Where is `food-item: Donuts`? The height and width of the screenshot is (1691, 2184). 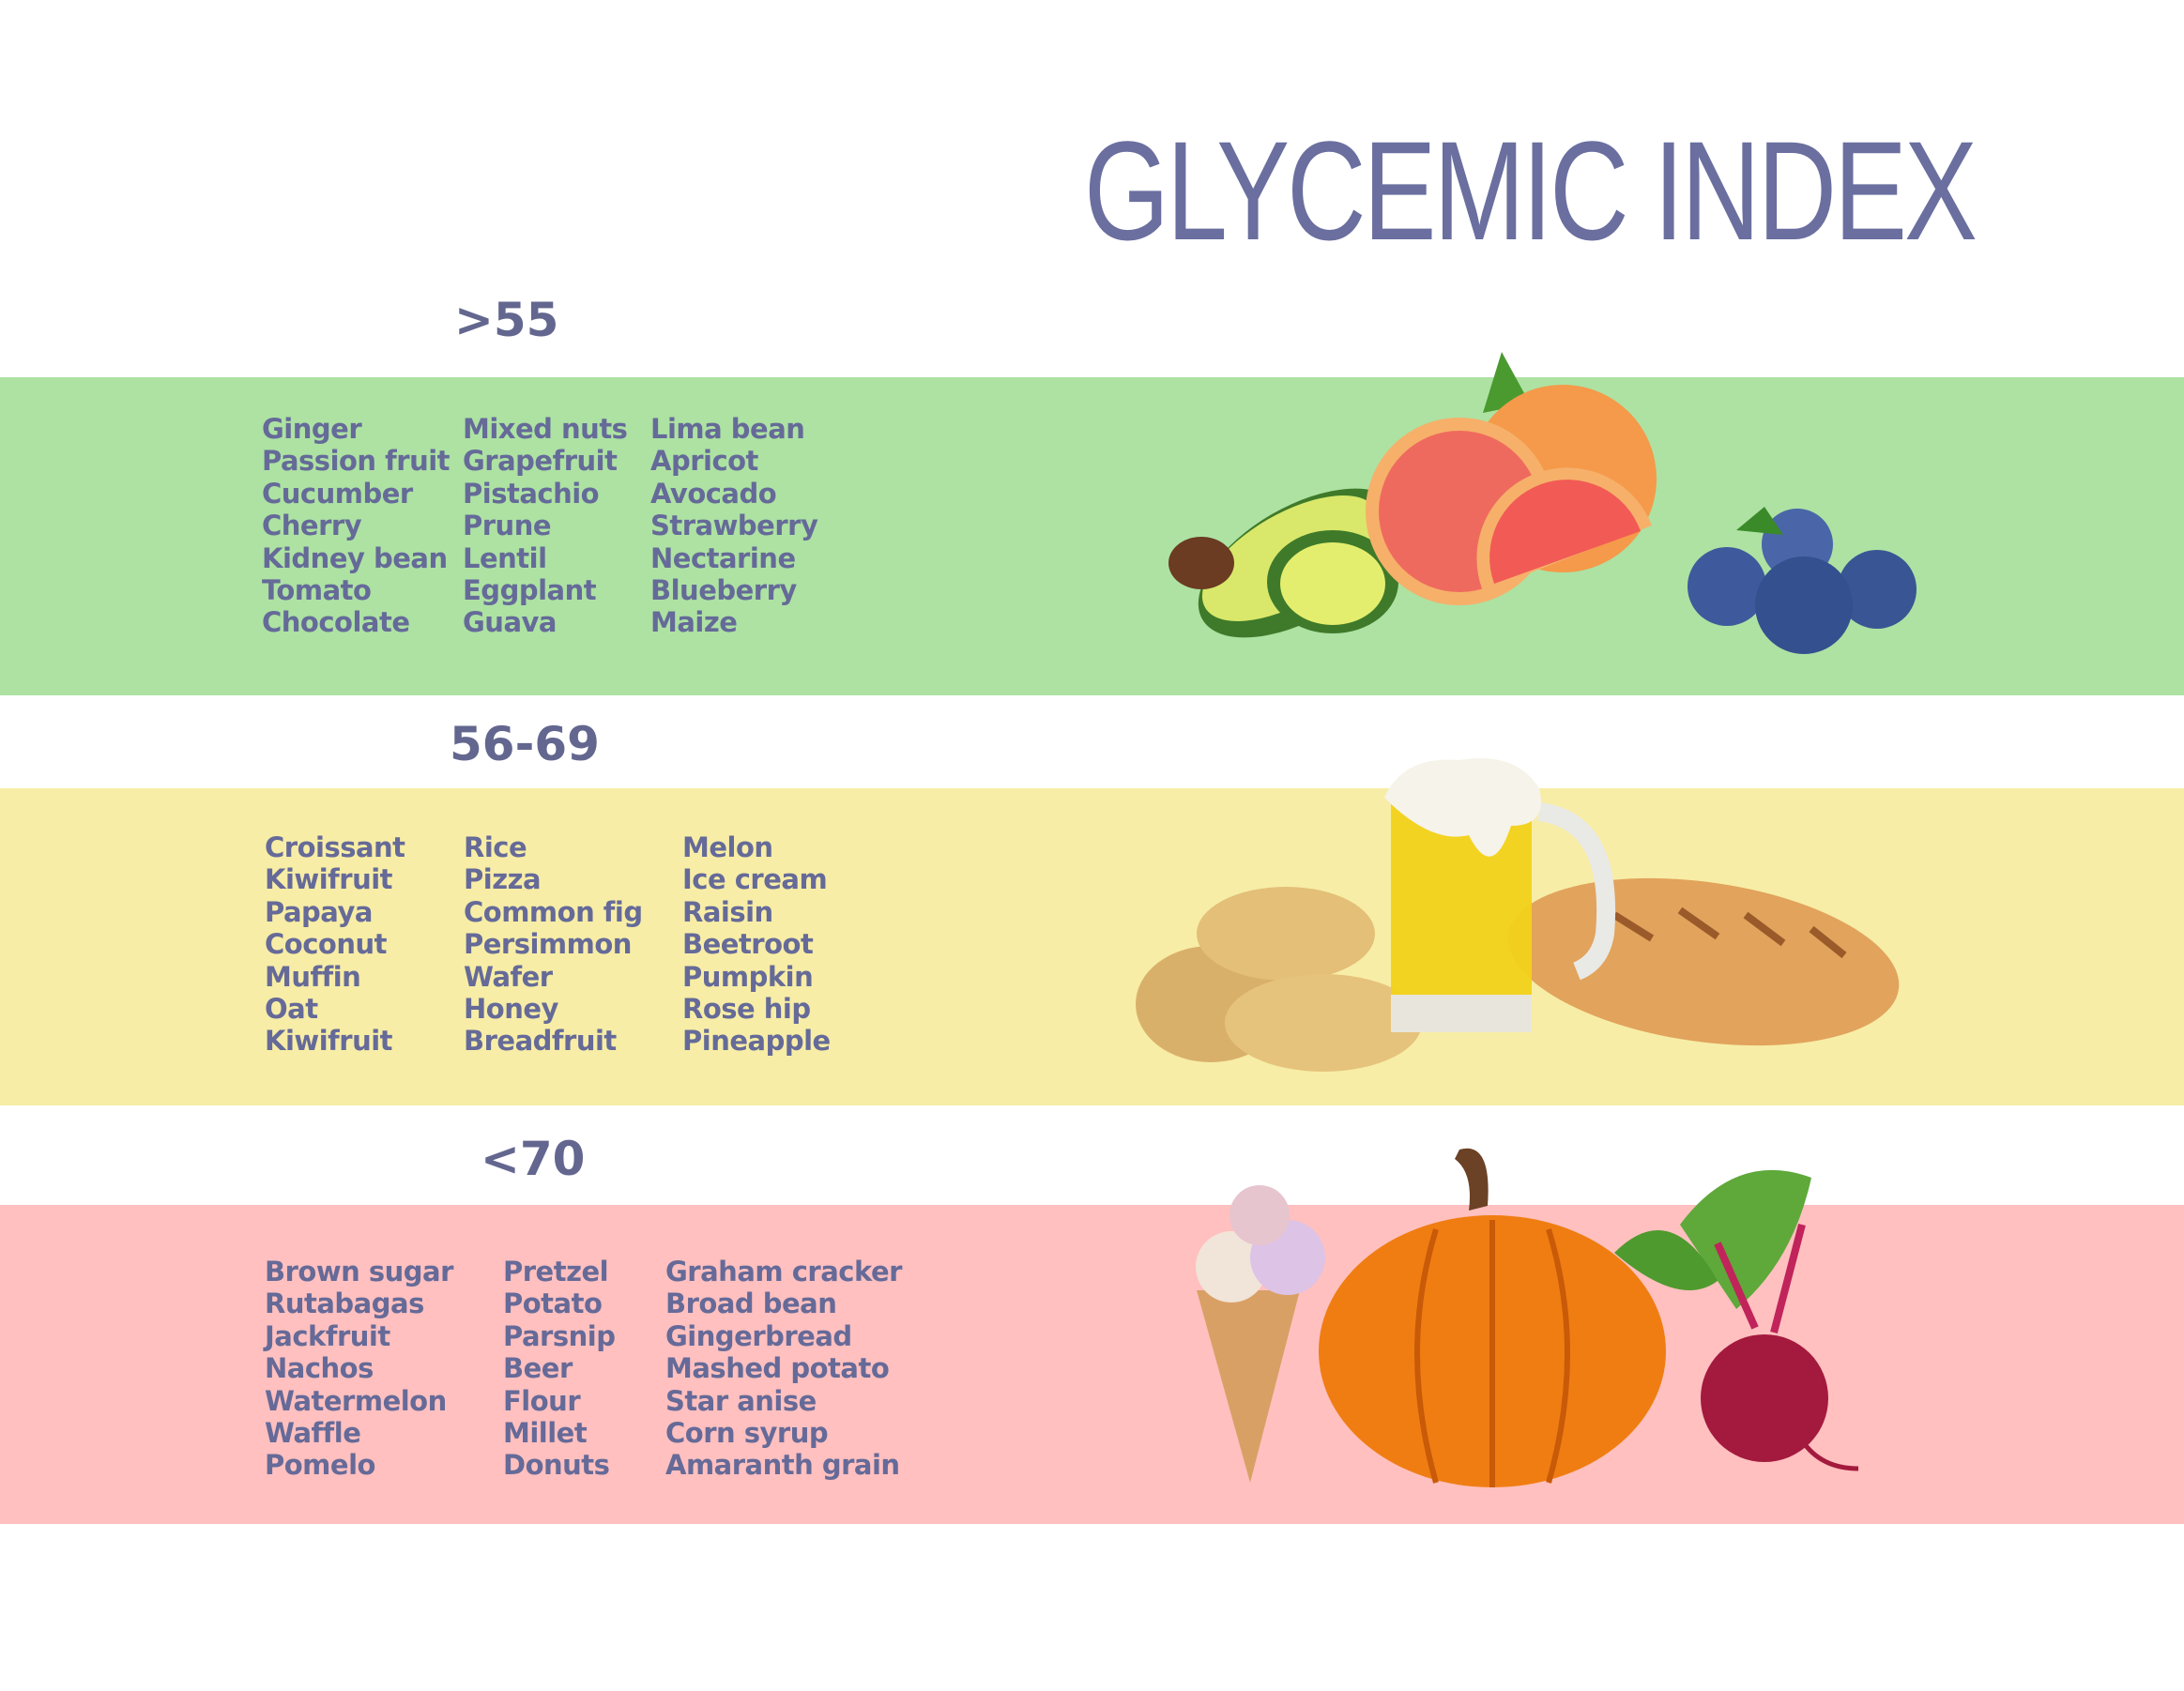 food-item: Donuts is located at coordinates (556, 1465).